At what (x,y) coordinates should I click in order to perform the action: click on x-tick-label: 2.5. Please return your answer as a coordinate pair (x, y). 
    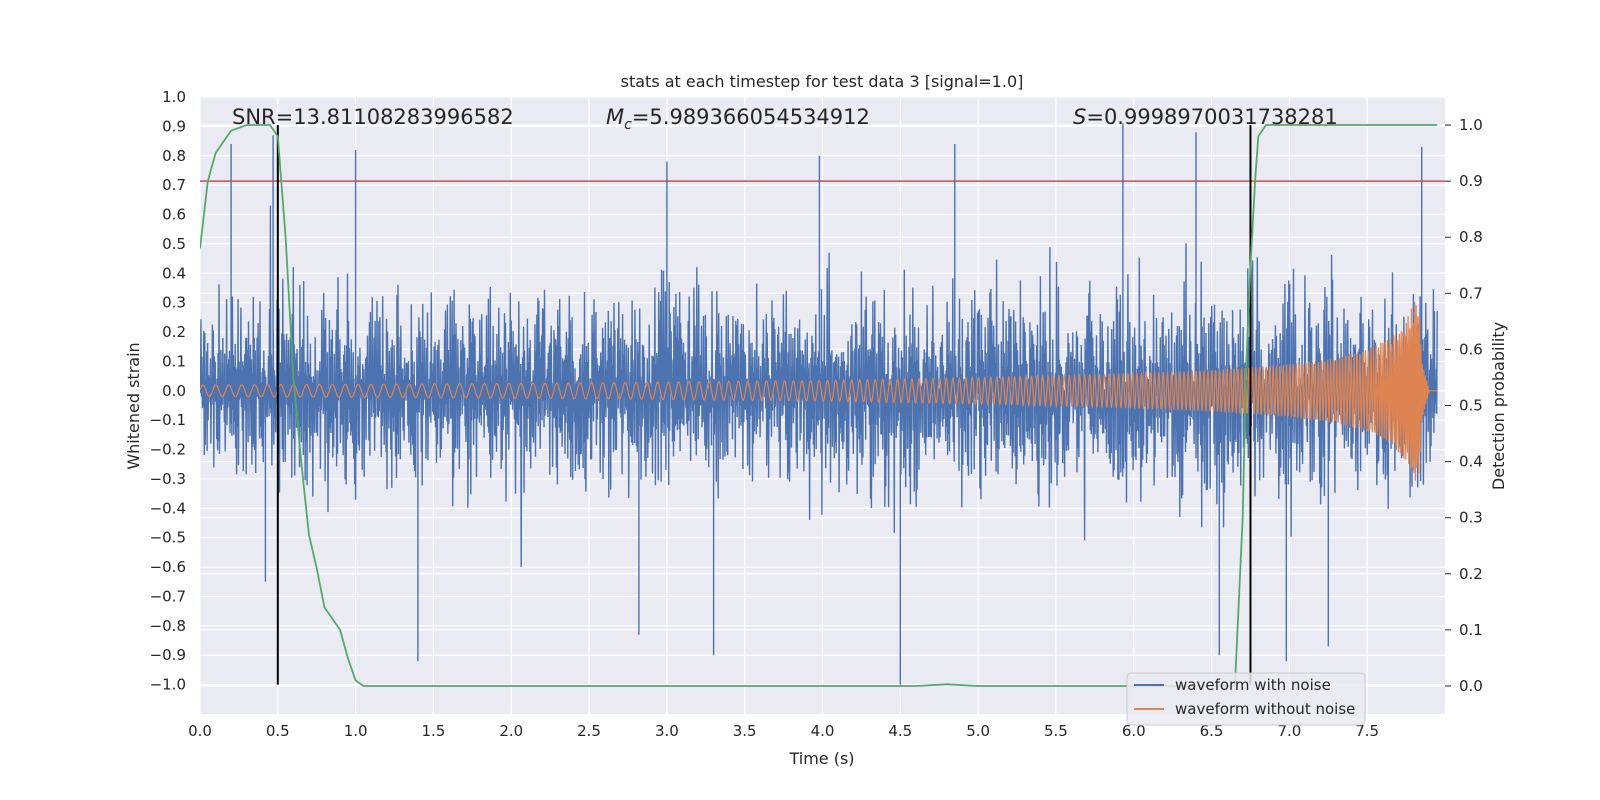
    Looking at the image, I should click on (589, 731).